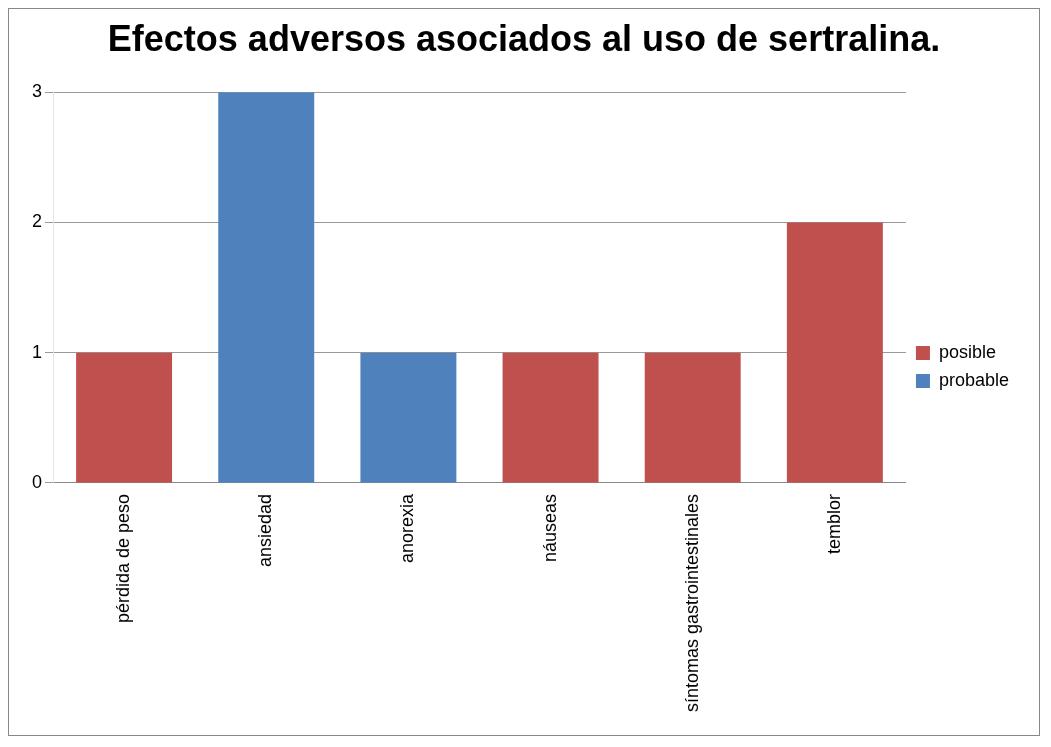 The image size is (1051, 747). I want to click on y-tick-label: 1, so click(37, 351).